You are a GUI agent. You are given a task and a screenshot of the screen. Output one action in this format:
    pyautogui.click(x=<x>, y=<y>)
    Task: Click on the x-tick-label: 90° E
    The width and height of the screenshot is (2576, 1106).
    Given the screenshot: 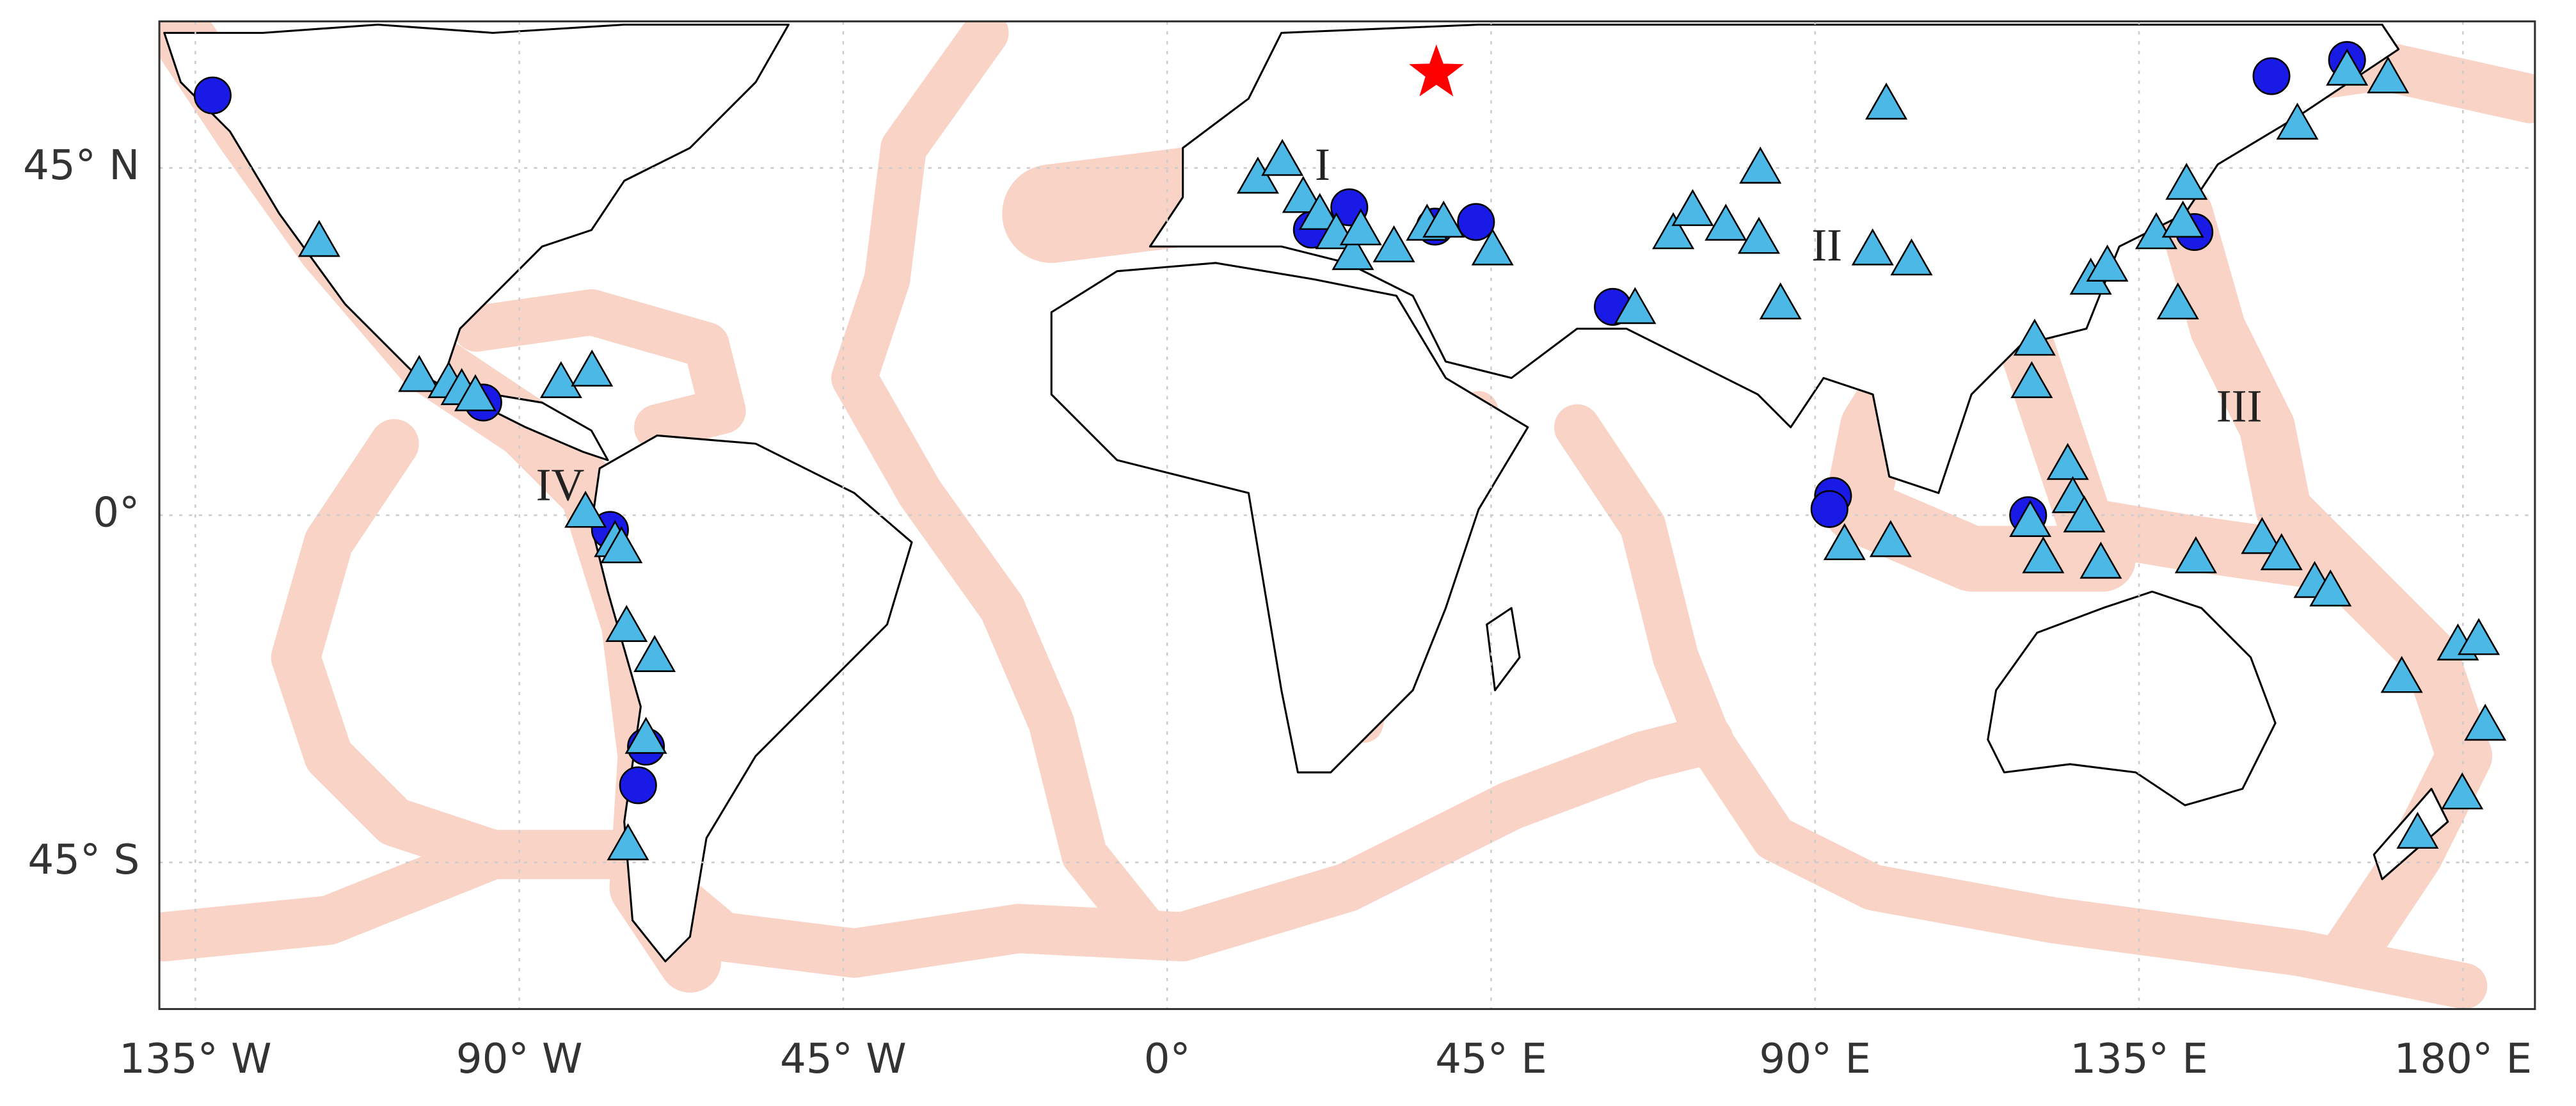 What is the action you would take?
    pyautogui.click(x=1815, y=1059)
    